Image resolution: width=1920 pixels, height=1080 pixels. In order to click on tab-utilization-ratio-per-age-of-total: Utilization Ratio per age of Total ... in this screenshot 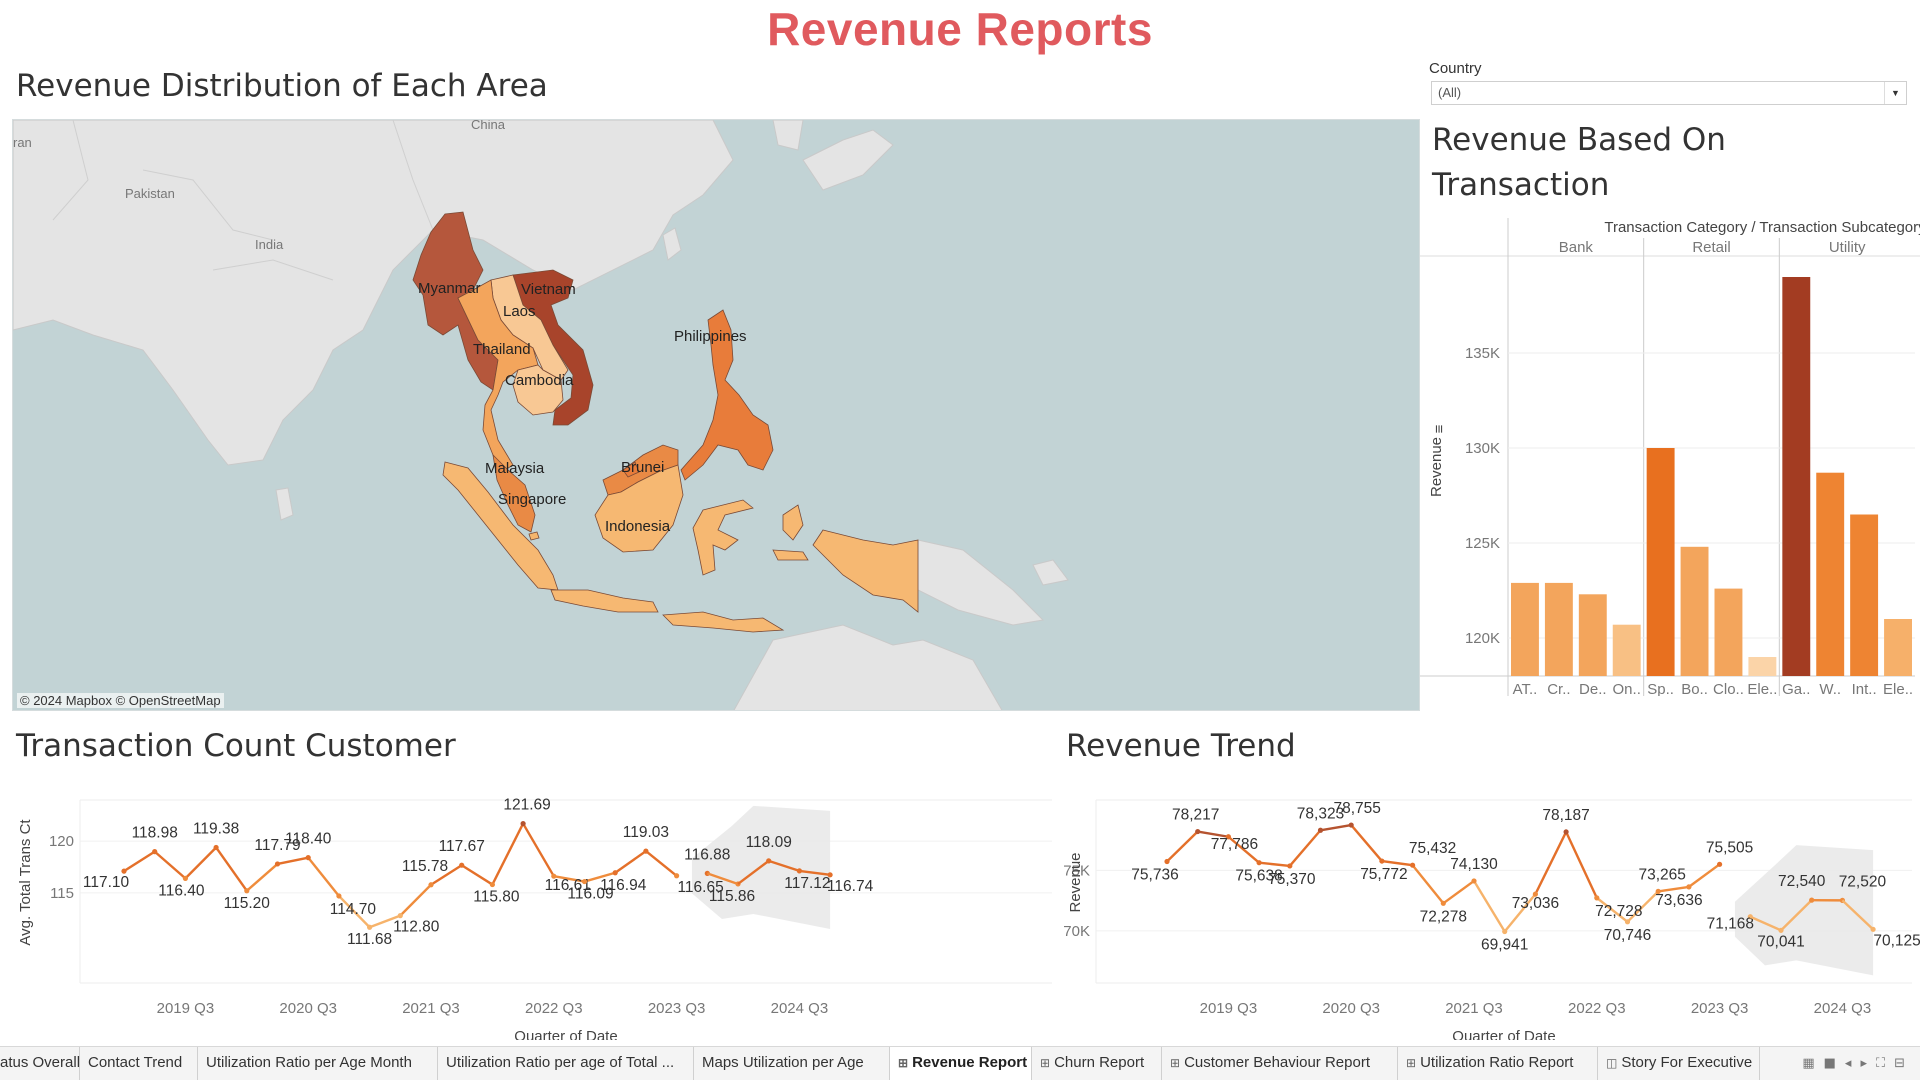, I will do `click(566, 1063)`.